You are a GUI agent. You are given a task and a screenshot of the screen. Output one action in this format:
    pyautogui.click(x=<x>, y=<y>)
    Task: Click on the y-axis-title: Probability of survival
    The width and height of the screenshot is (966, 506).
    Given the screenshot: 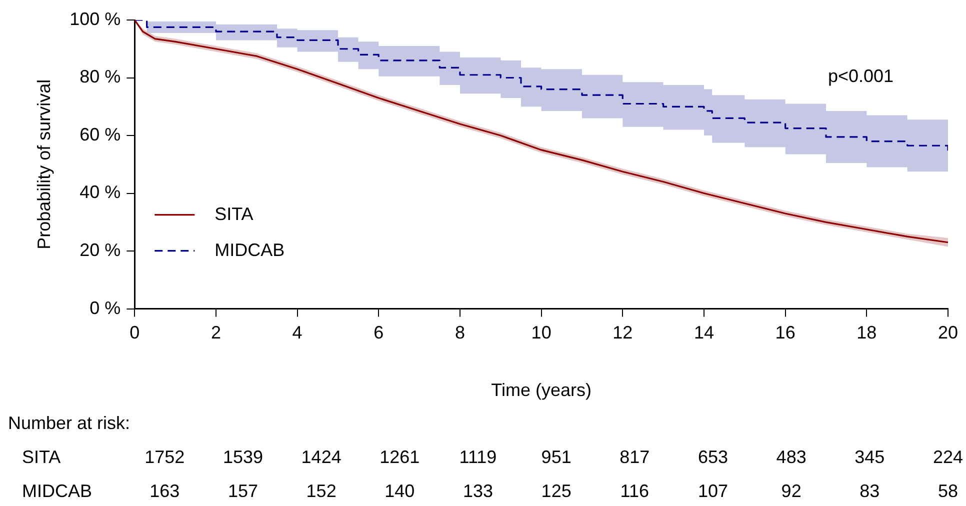 What is the action you would take?
    pyautogui.click(x=44, y=164)
    